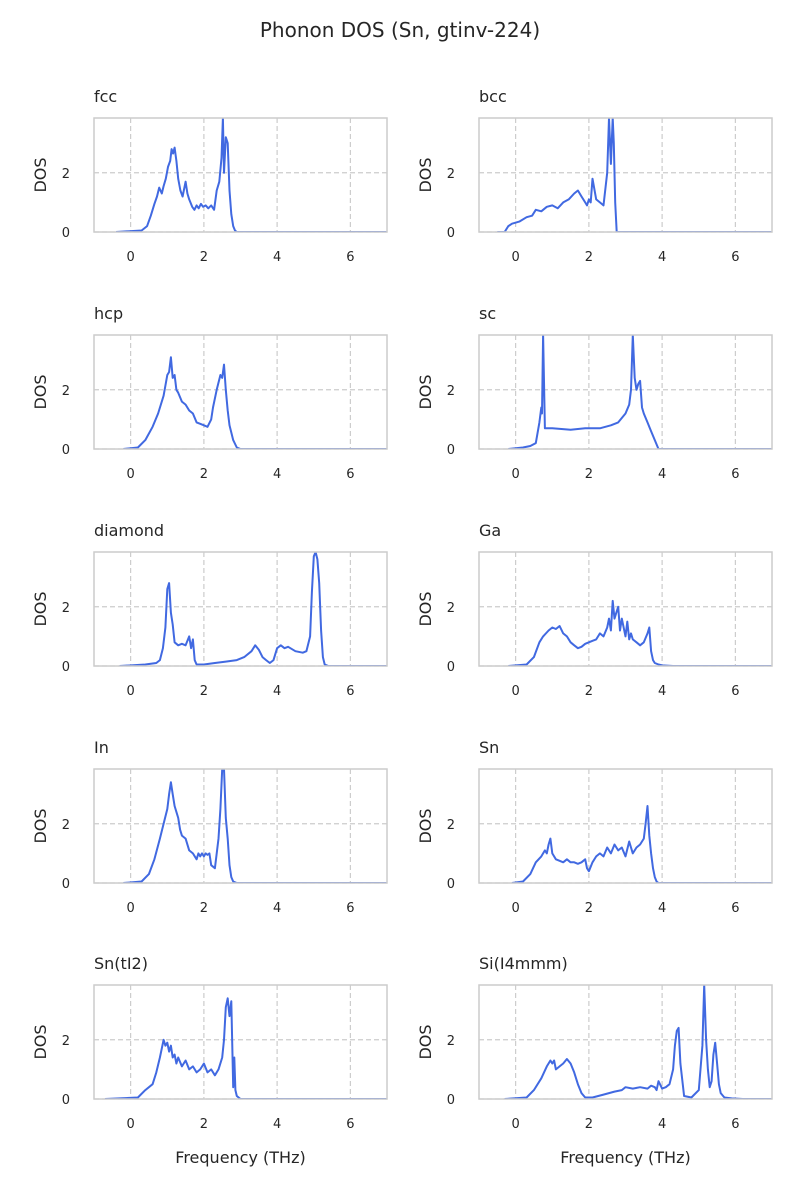  Describe the element at coordinates (400, 30) in the screenshot. I see `figure-title: Phonon DOS (Sn, gtinv-224)` at that location.